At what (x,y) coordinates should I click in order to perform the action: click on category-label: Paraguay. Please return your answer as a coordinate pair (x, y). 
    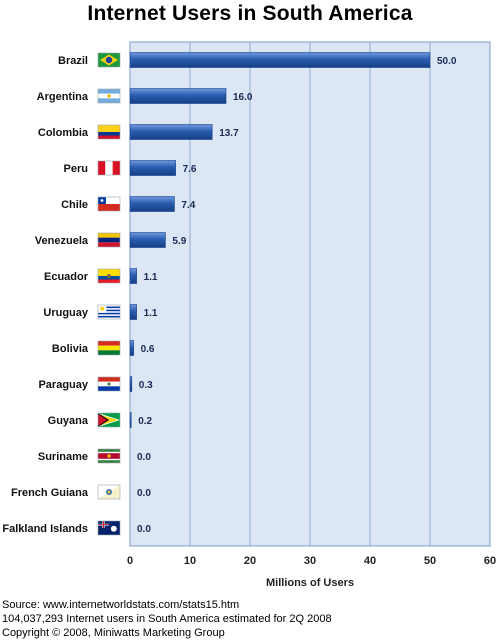
    Looking at the image, I should click on (63, 385).